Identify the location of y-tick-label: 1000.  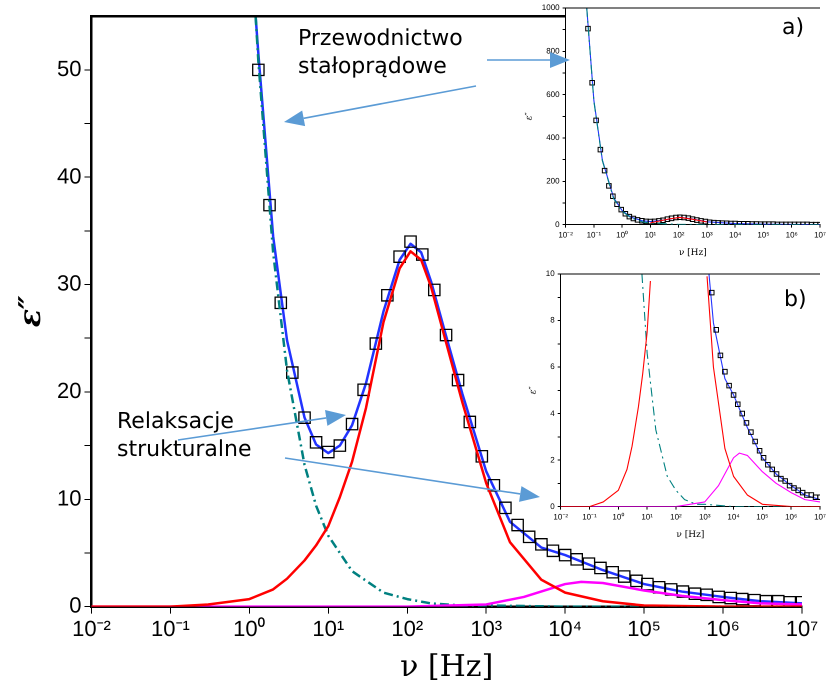
(551, 7).